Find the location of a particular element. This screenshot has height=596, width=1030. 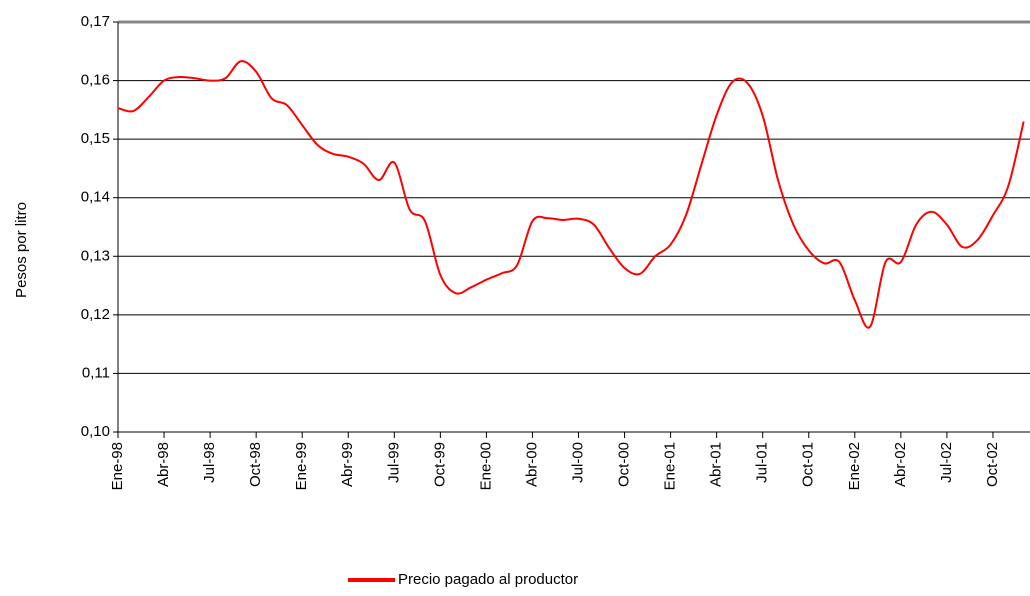

x-tick-label: Abr-02 is located at coordinates (900, 464).